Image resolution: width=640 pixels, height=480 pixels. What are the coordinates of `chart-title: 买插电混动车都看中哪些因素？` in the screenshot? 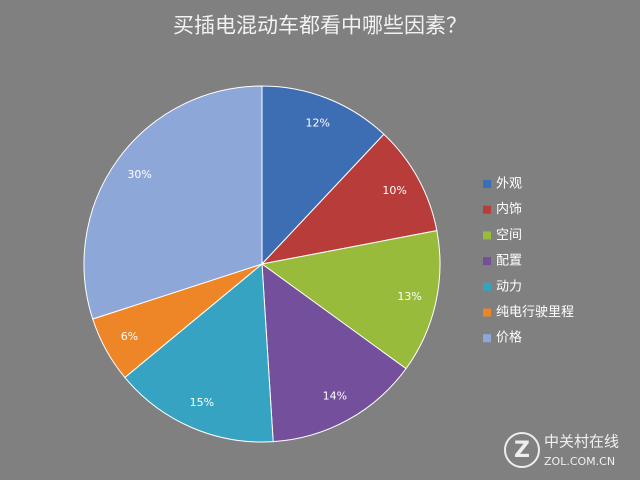 It's located at (320, 26).